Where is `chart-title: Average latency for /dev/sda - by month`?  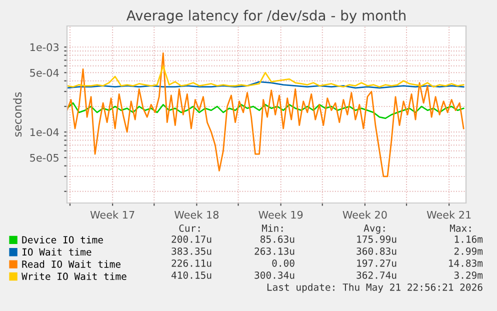 chart-title: Average latency for /dev/sda - by month is located at coordinates (266, 17).